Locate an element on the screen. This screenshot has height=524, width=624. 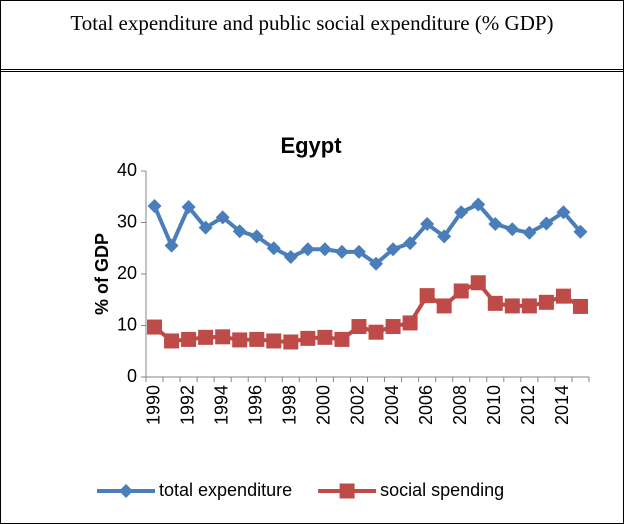
y-tick-label: 40 is located at coordinates (127, 170).